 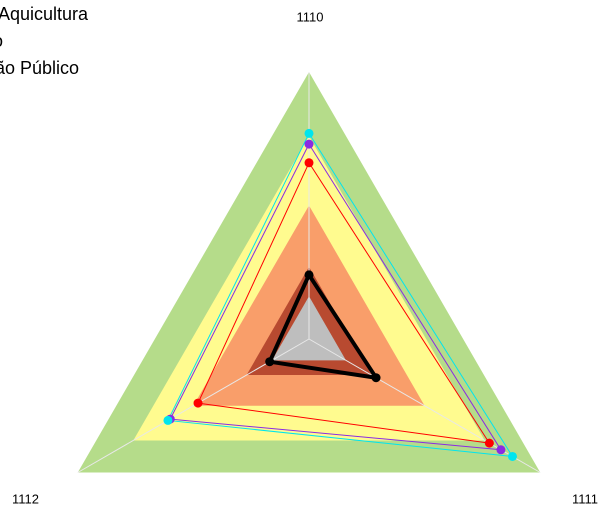 What do you see at coordinates (585, 498) in the screenshot?
I see `axis-label: 1111` at bounding box center [585, 498].